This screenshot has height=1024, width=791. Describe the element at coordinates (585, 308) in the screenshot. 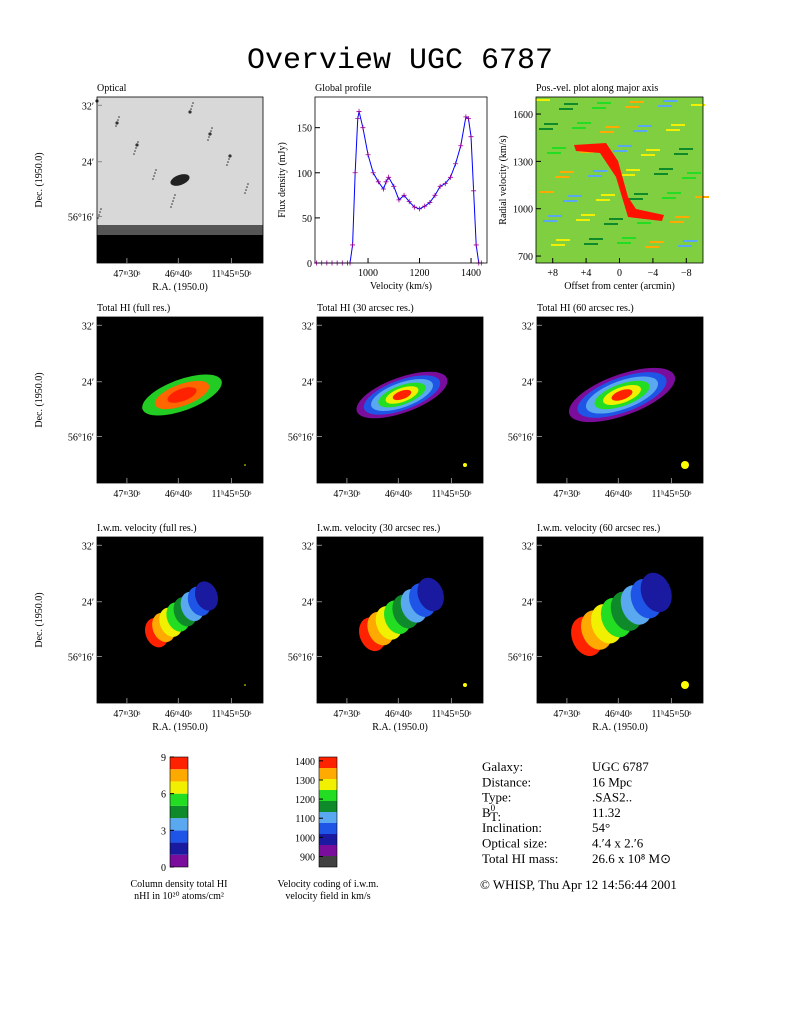

I see `panel-title: Total HI (60 arcsec res.)` at that location.